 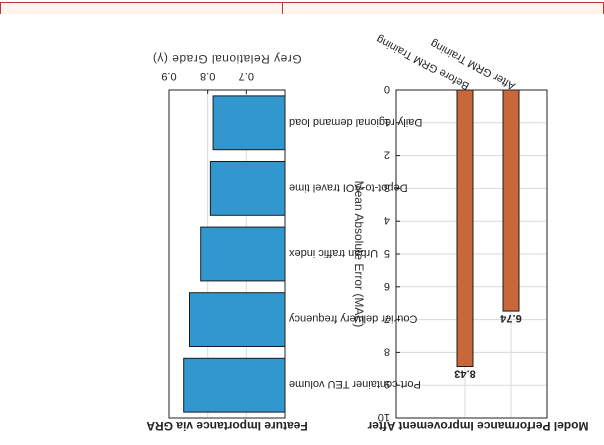 What do you see at coordinates (387, 220) in the screenshot?
I see `mae-y-tick-label: 4` at bounding box center [387, 220].